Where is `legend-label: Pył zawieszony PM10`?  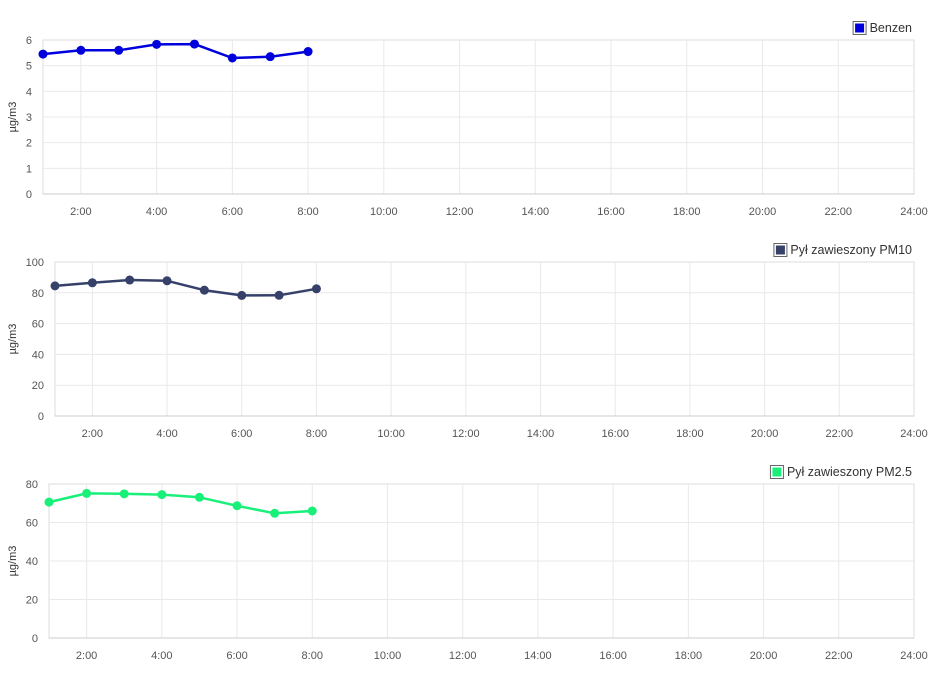
legend-label: Pył zawieszony PM10 is located at coordinates (851, 250).